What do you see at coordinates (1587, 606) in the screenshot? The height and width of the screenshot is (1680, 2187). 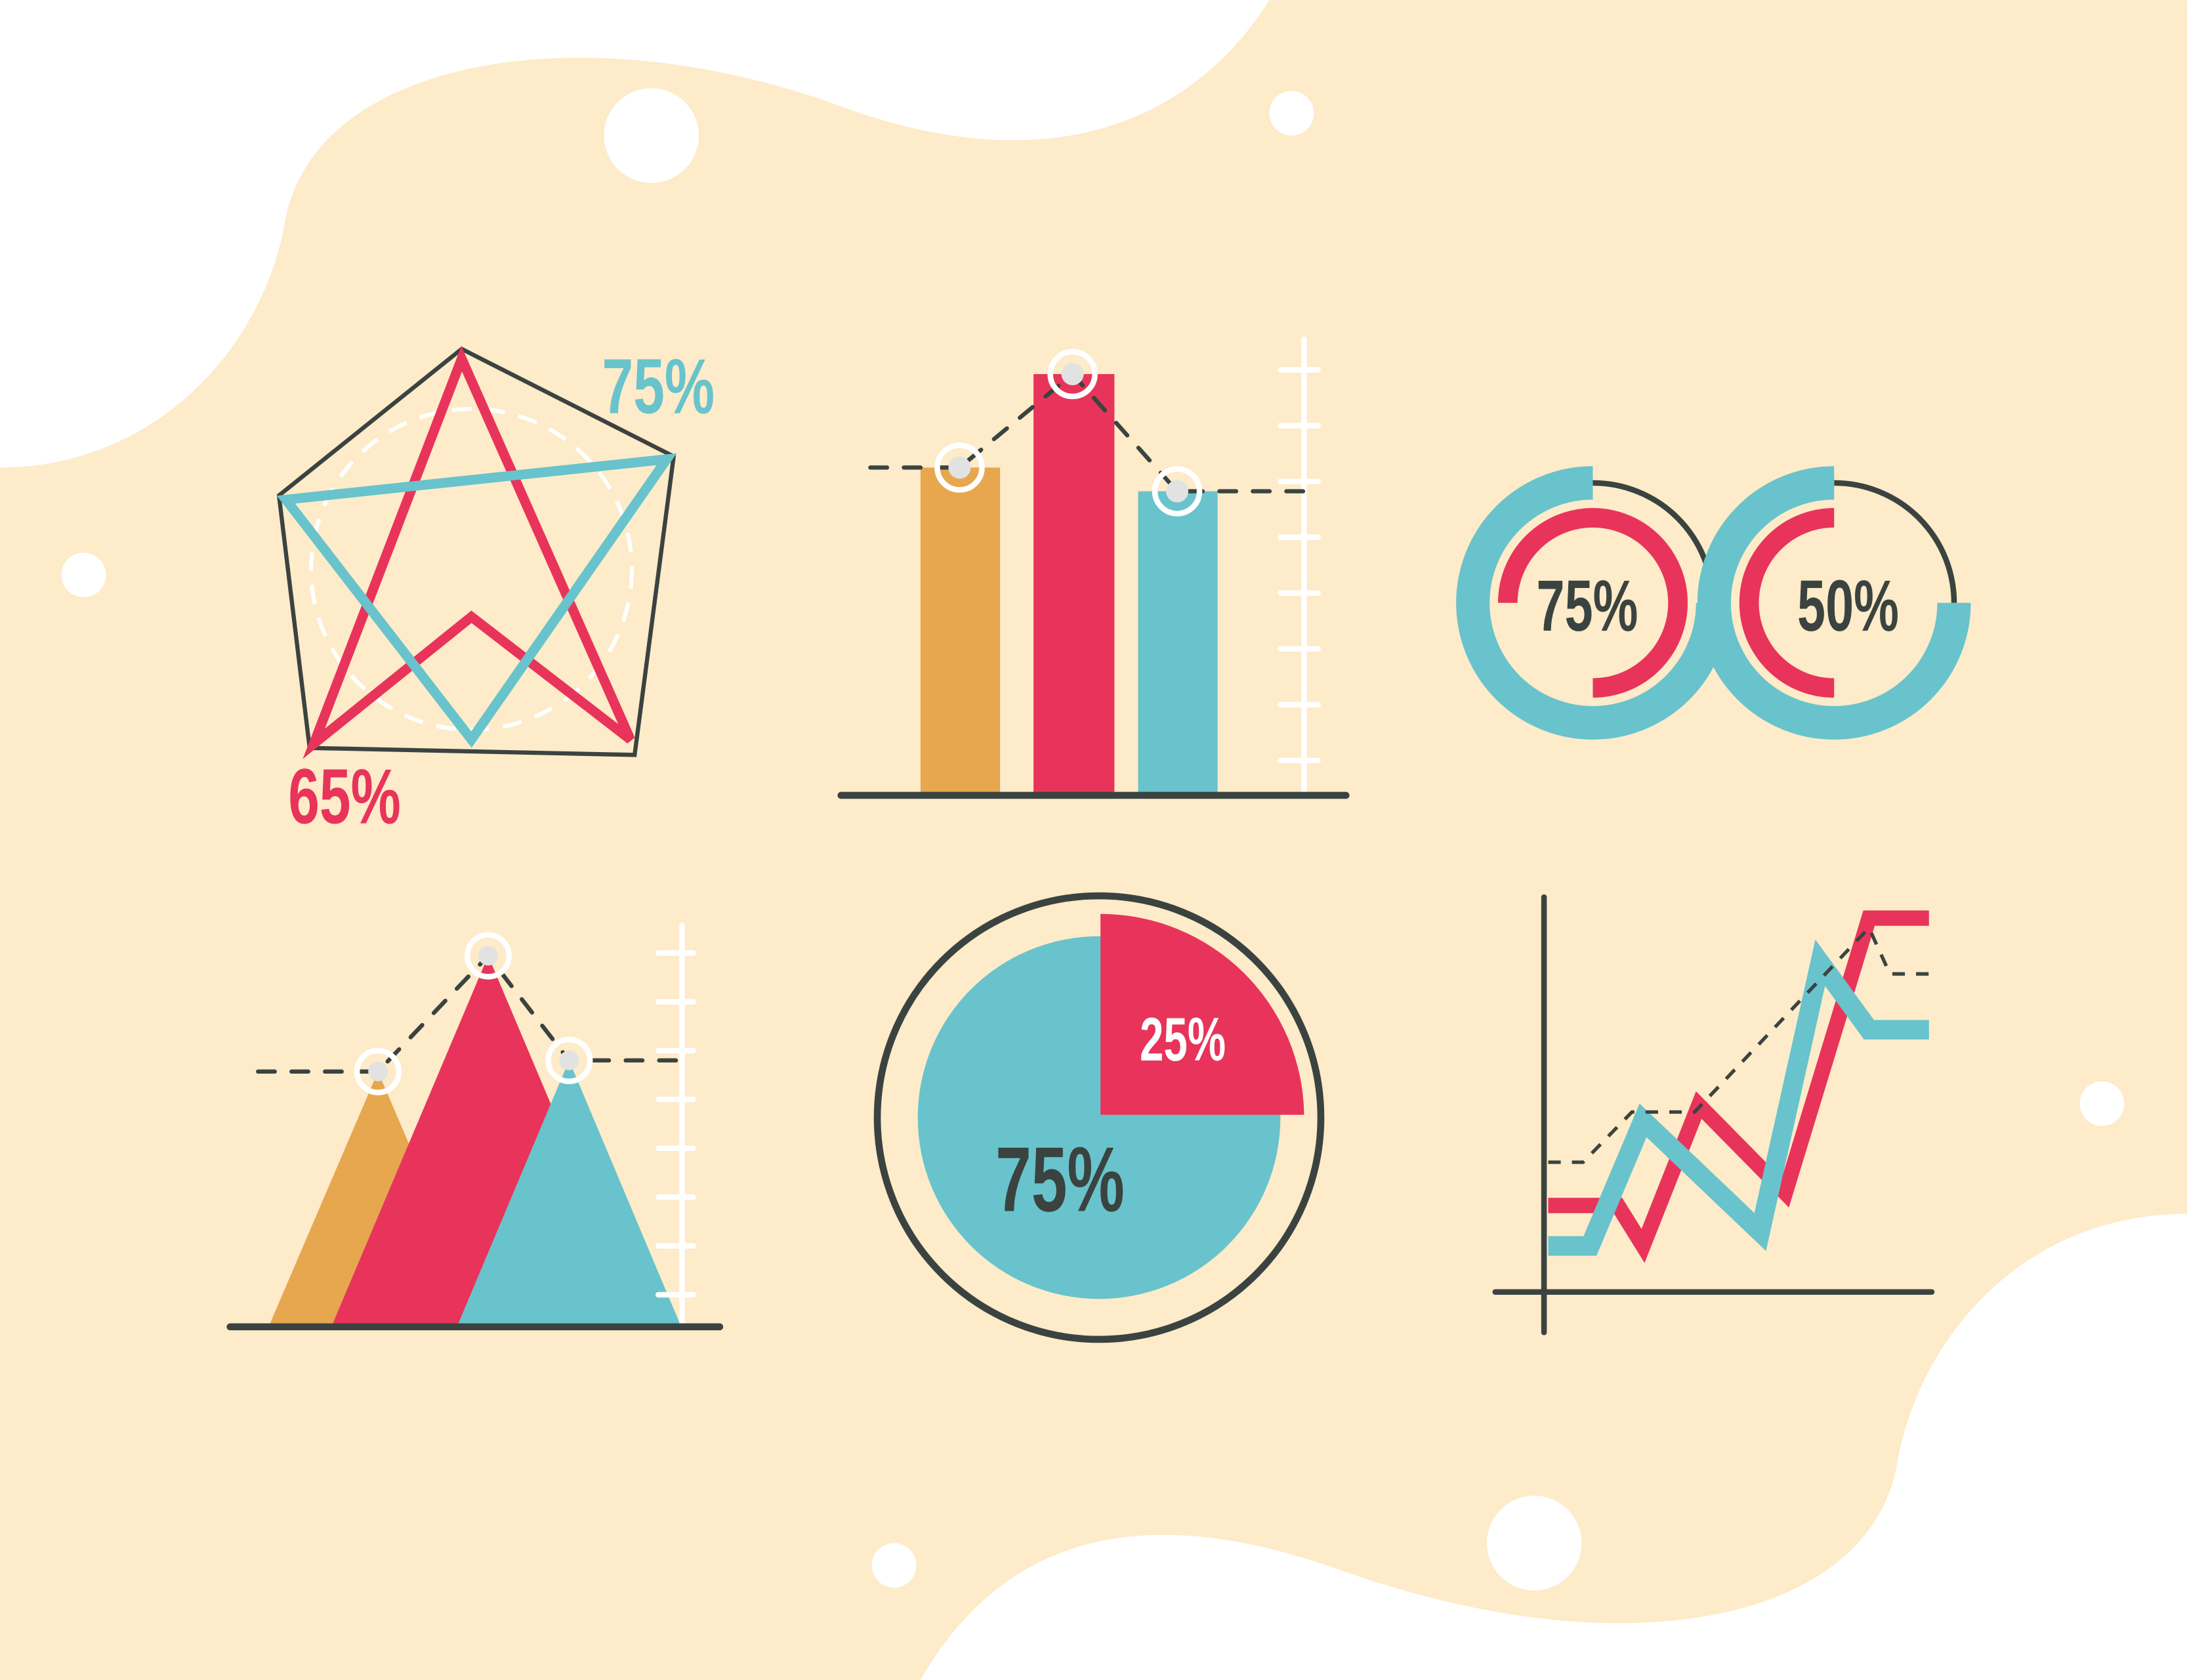 I see `donut-label-75: 75%` at bounding box center [1587, 606].